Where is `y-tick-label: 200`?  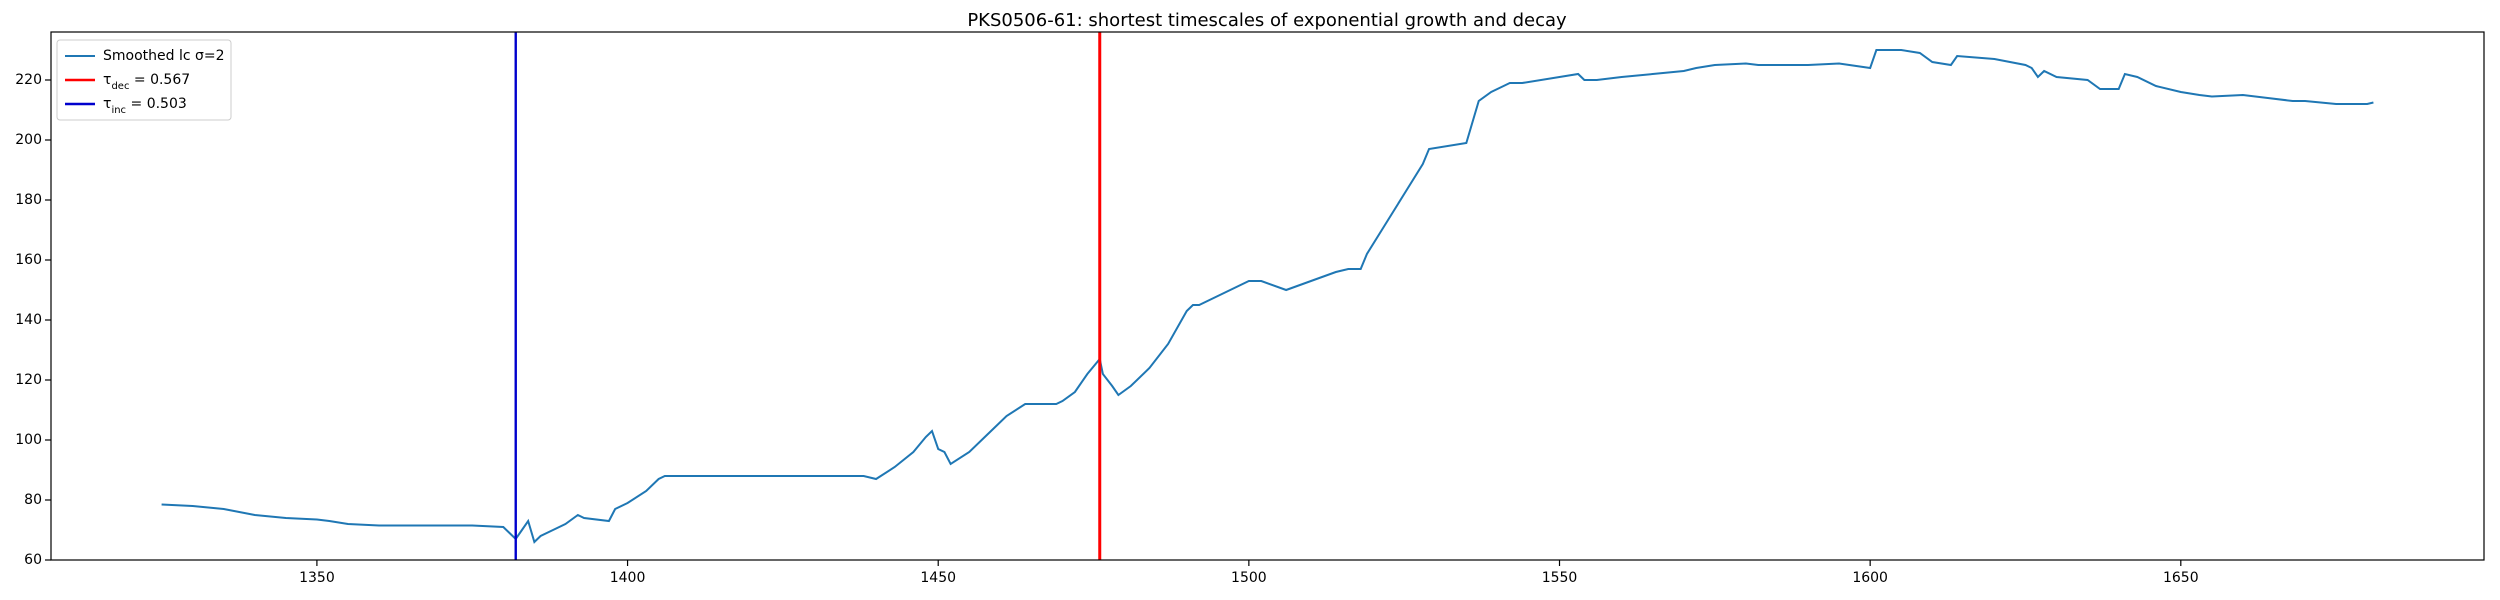
y-tick-label: 200 is located at coordinates (28, 140).